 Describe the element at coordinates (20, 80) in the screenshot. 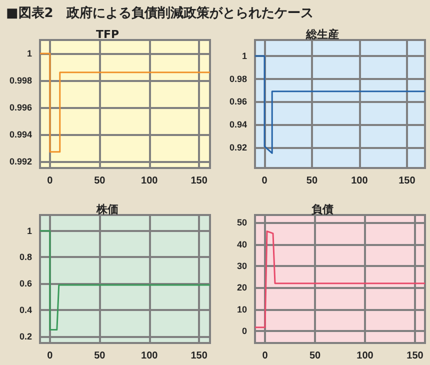

I see `y-tick-label: 0.998` at that location.